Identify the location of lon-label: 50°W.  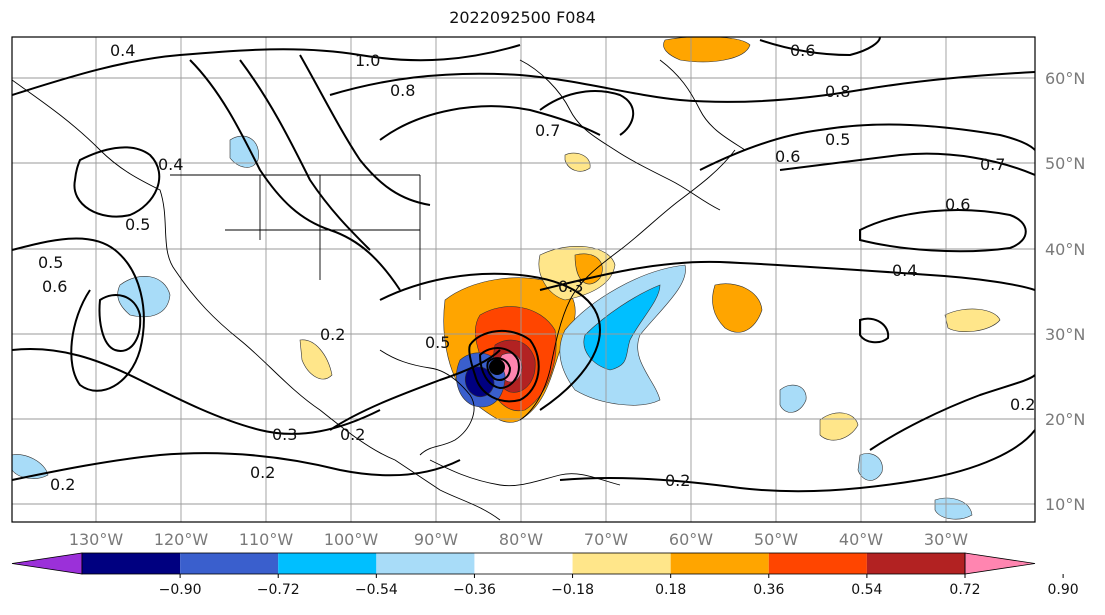
(776, 539).